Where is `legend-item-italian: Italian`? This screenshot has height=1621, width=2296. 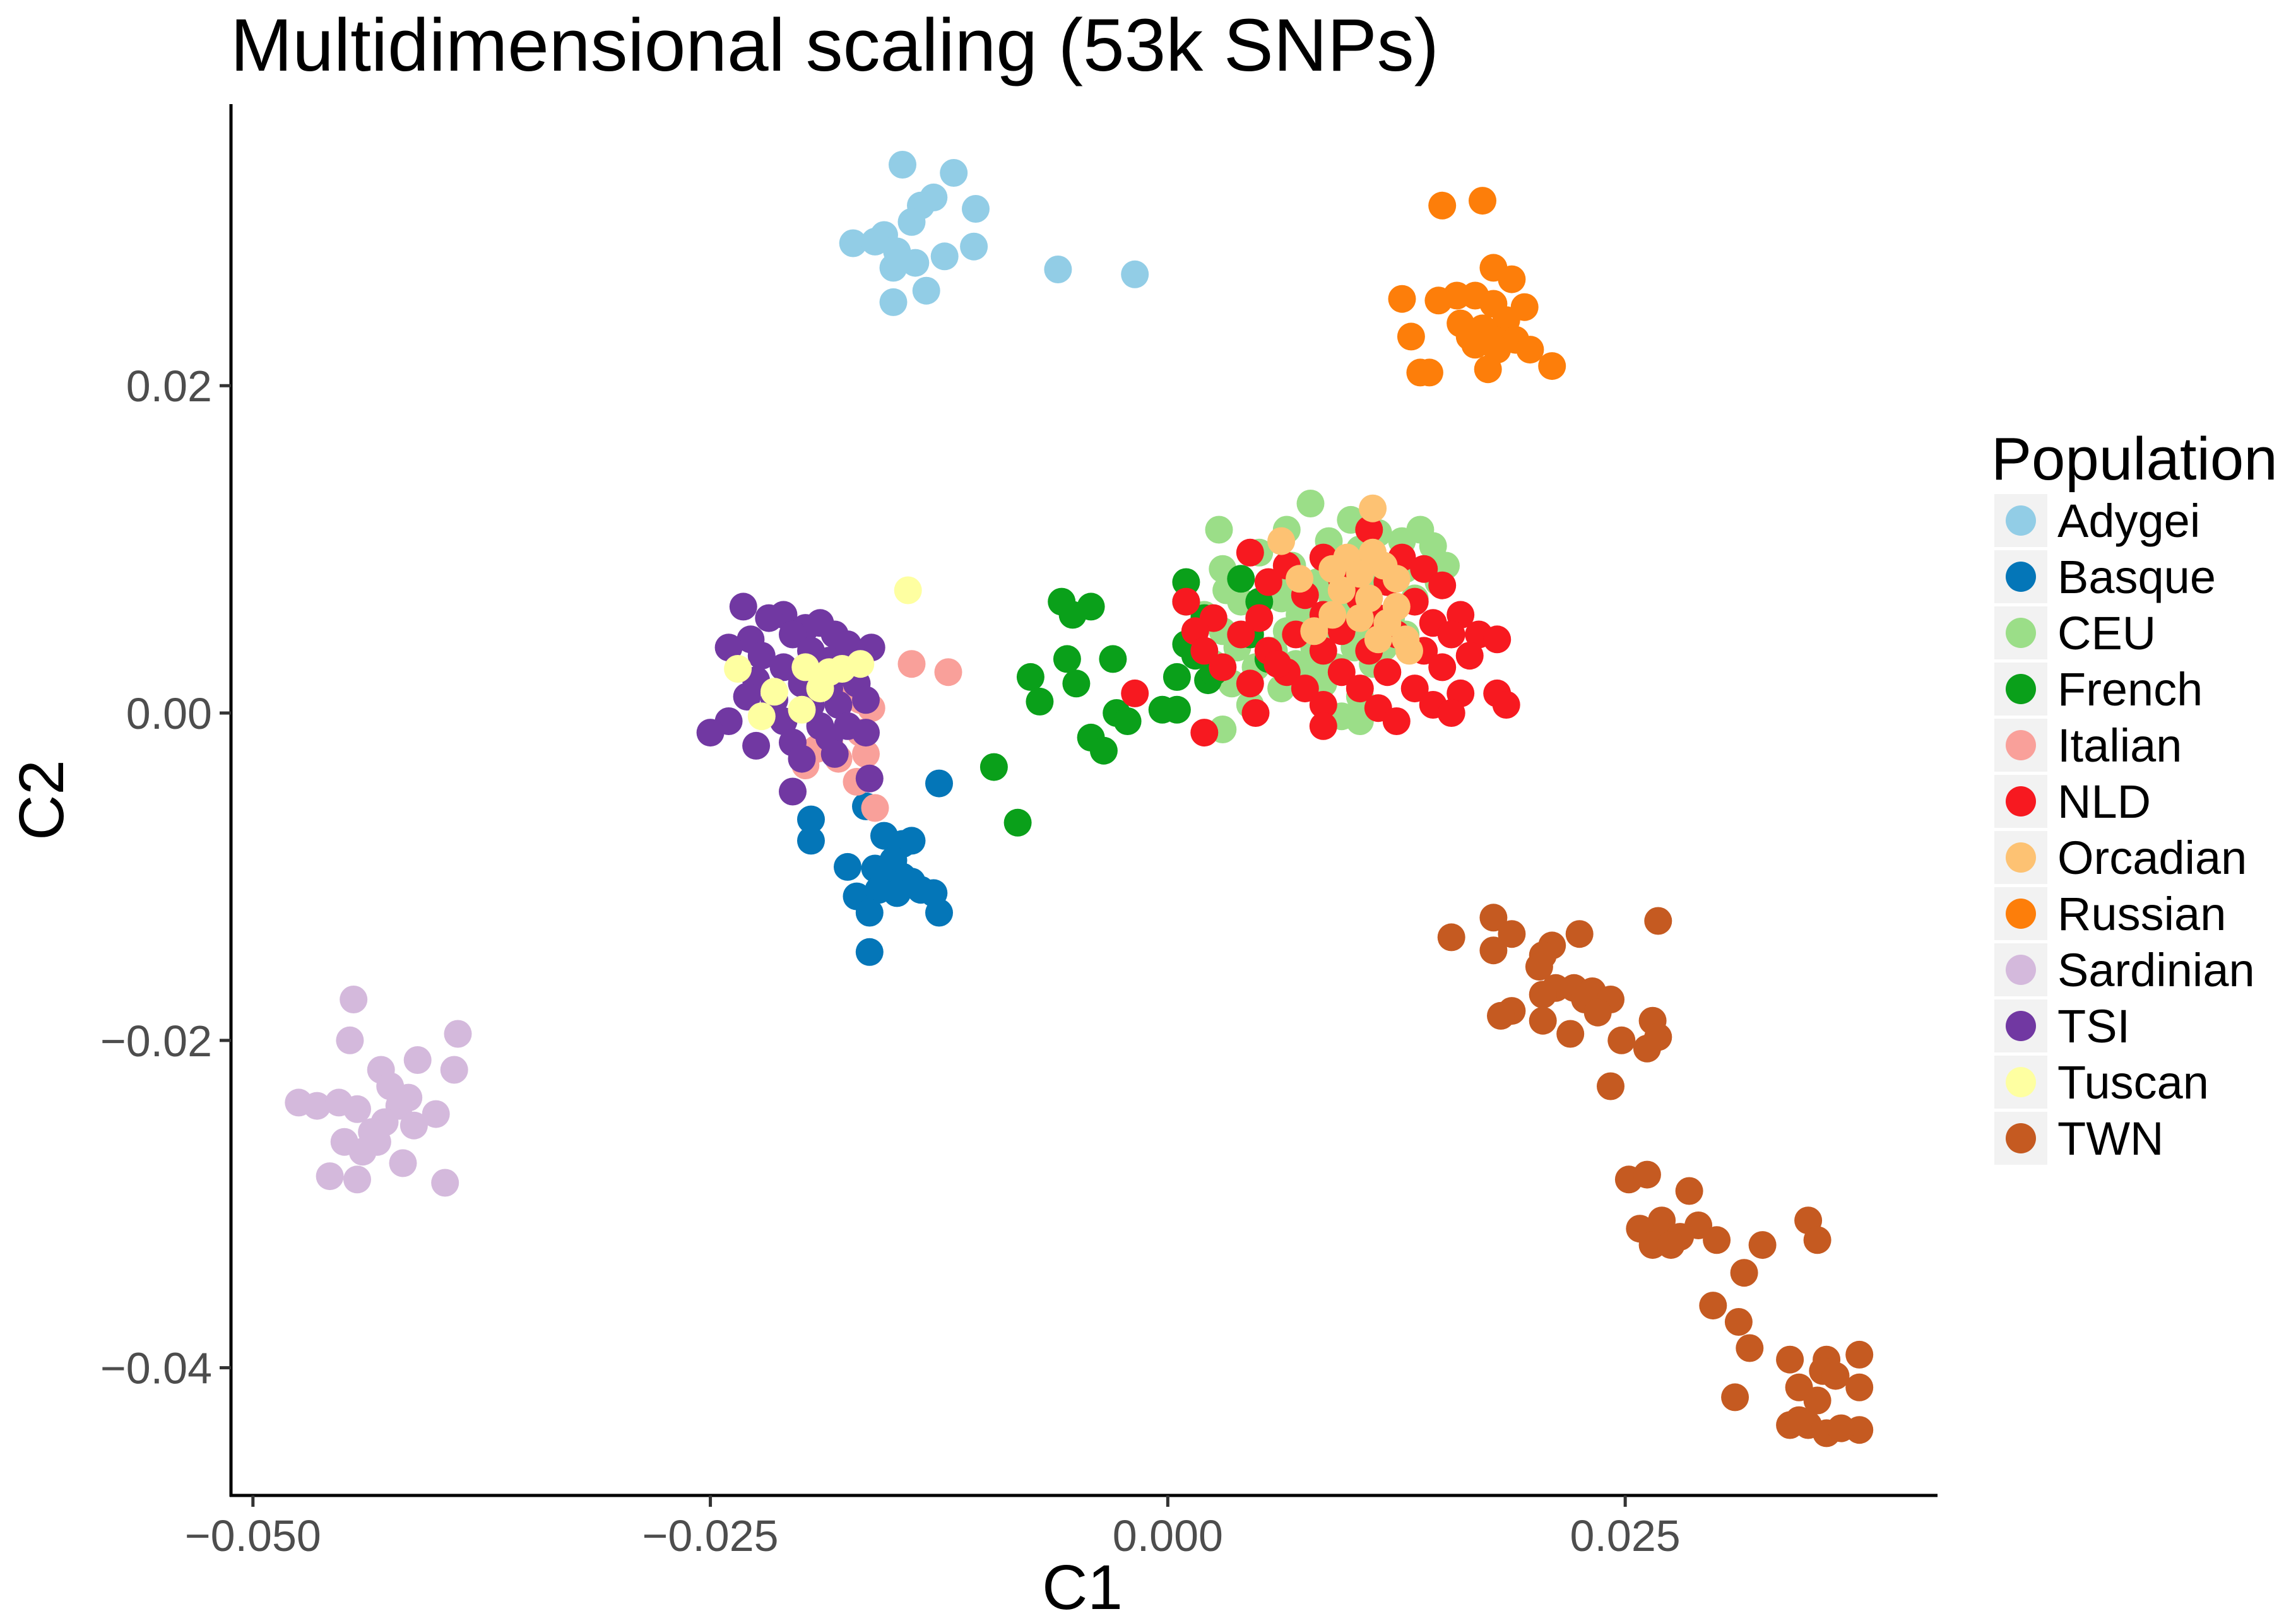
legend-item-italian: Italian is located at coordinates (2088, 745).